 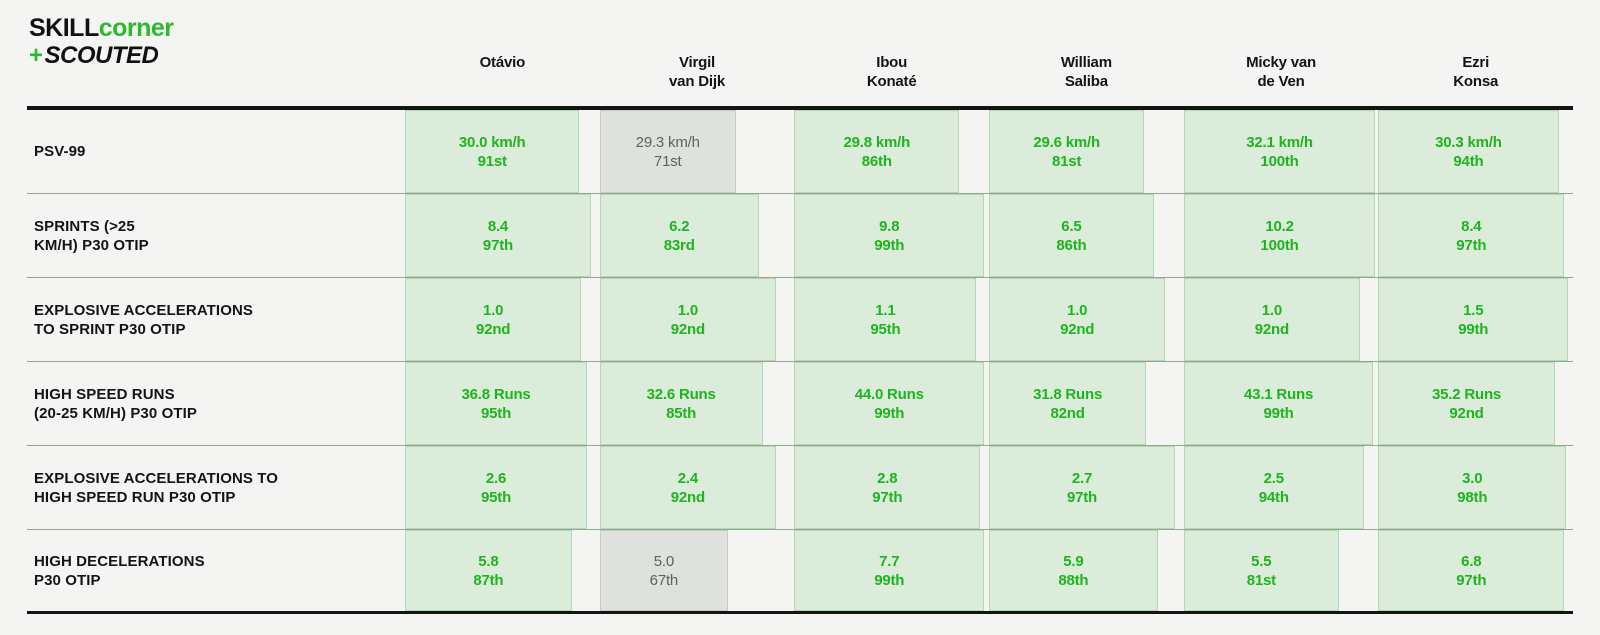 I want to click on cell-slot: 5.8 87th, so click(x=502, y=570).